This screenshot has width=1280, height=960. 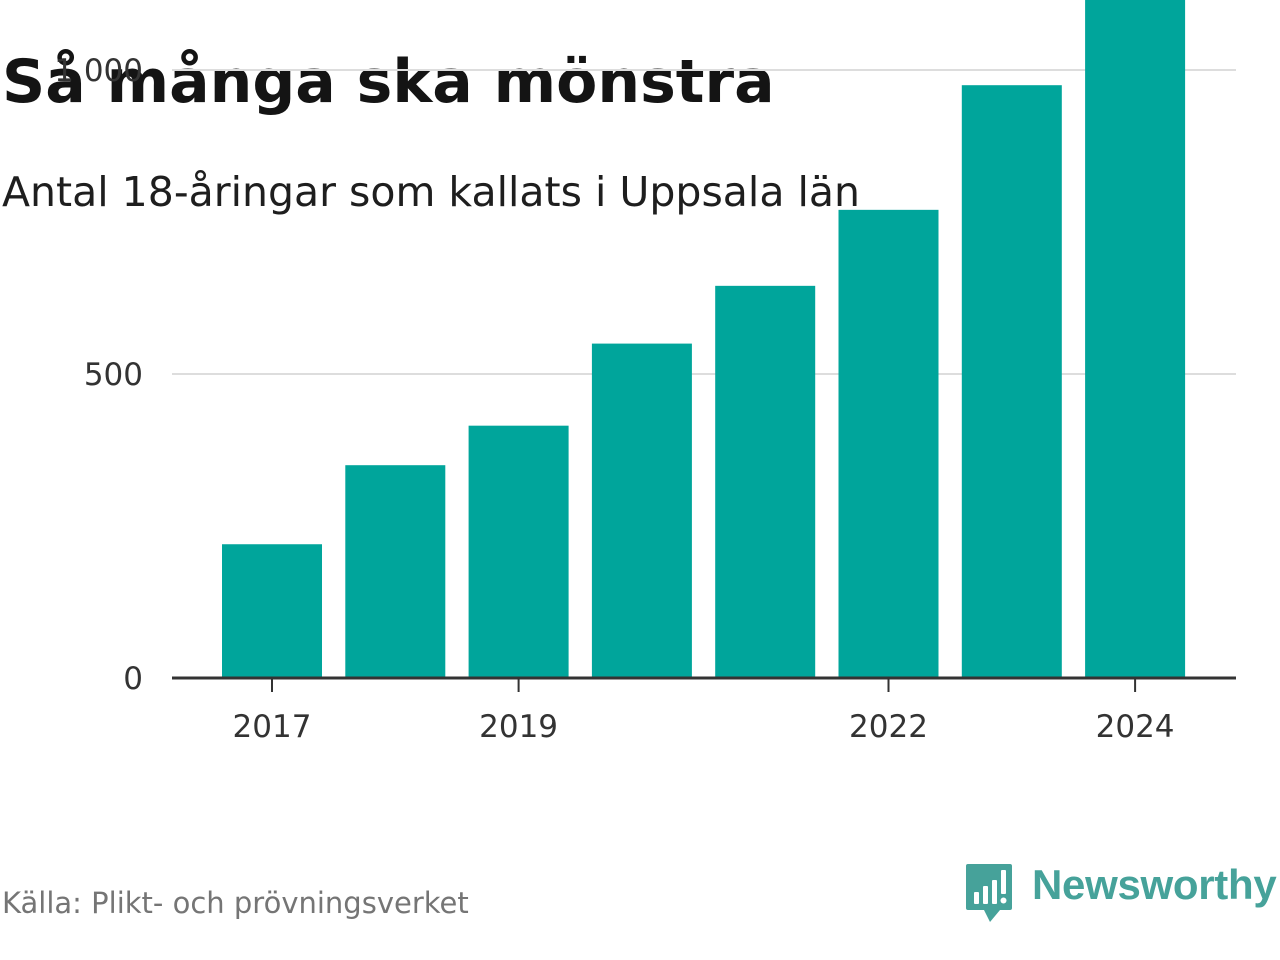 I want to click on y-tick-label: 1 000, so click(x=98, y=71).